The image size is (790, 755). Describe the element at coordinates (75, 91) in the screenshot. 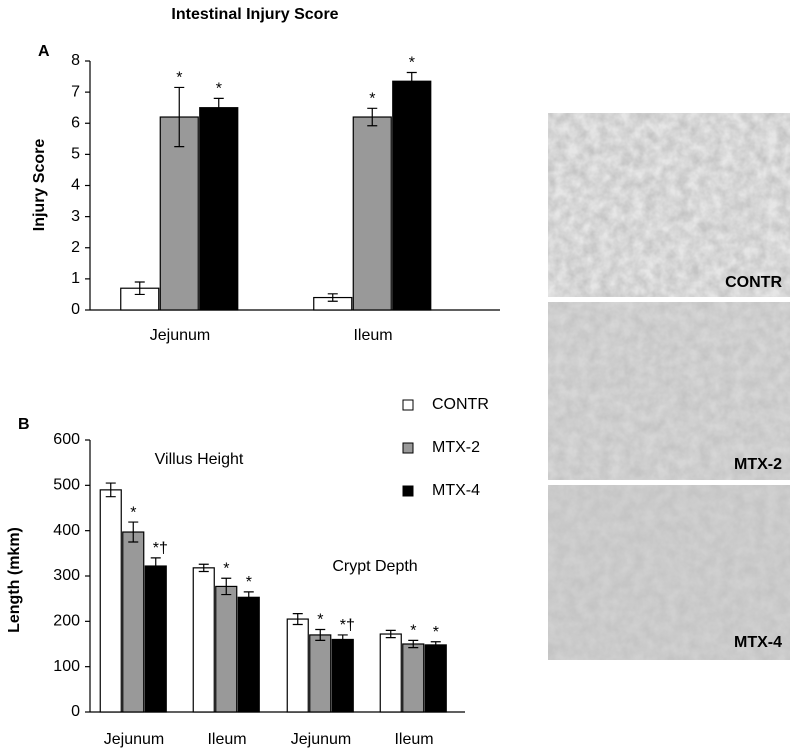

I see `y-tick-label: 7` at that location.